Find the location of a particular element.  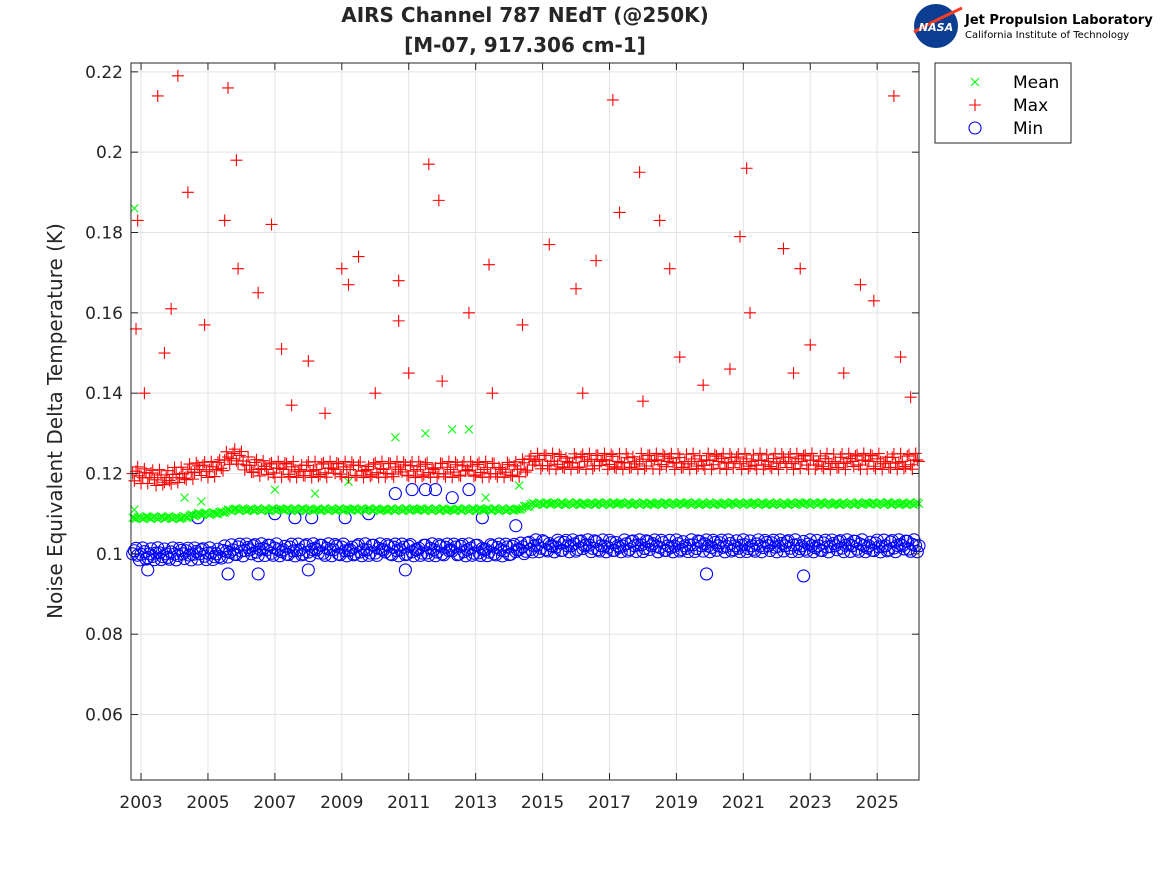

jpl-name: Jet Propulsion Laboratory is located at coordinates (1058, 20).